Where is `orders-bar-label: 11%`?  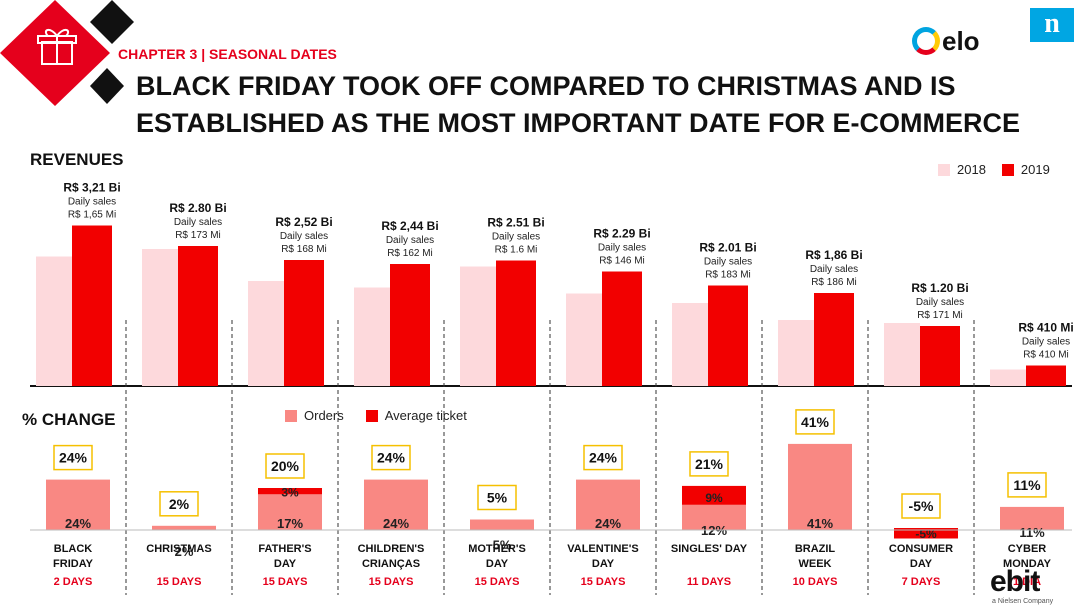 orders-bar-label: 11% is located at coordinates (1032, 532).